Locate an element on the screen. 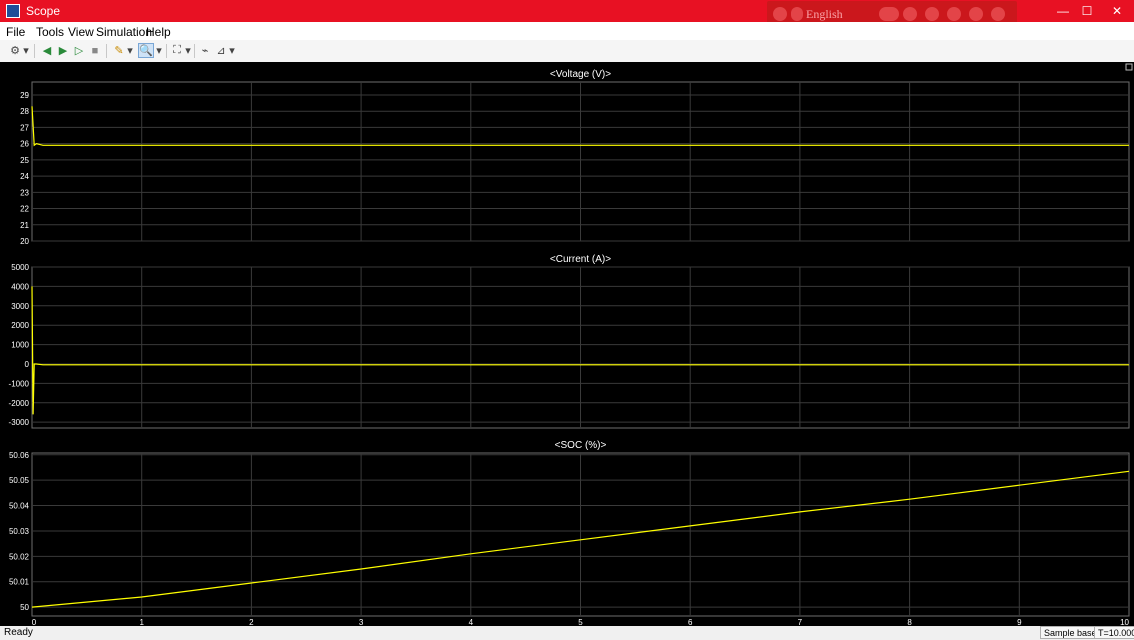 The width and height of the screenshot is (1134, 640). language-bar-close-icon is located at coordinates (998, 14).